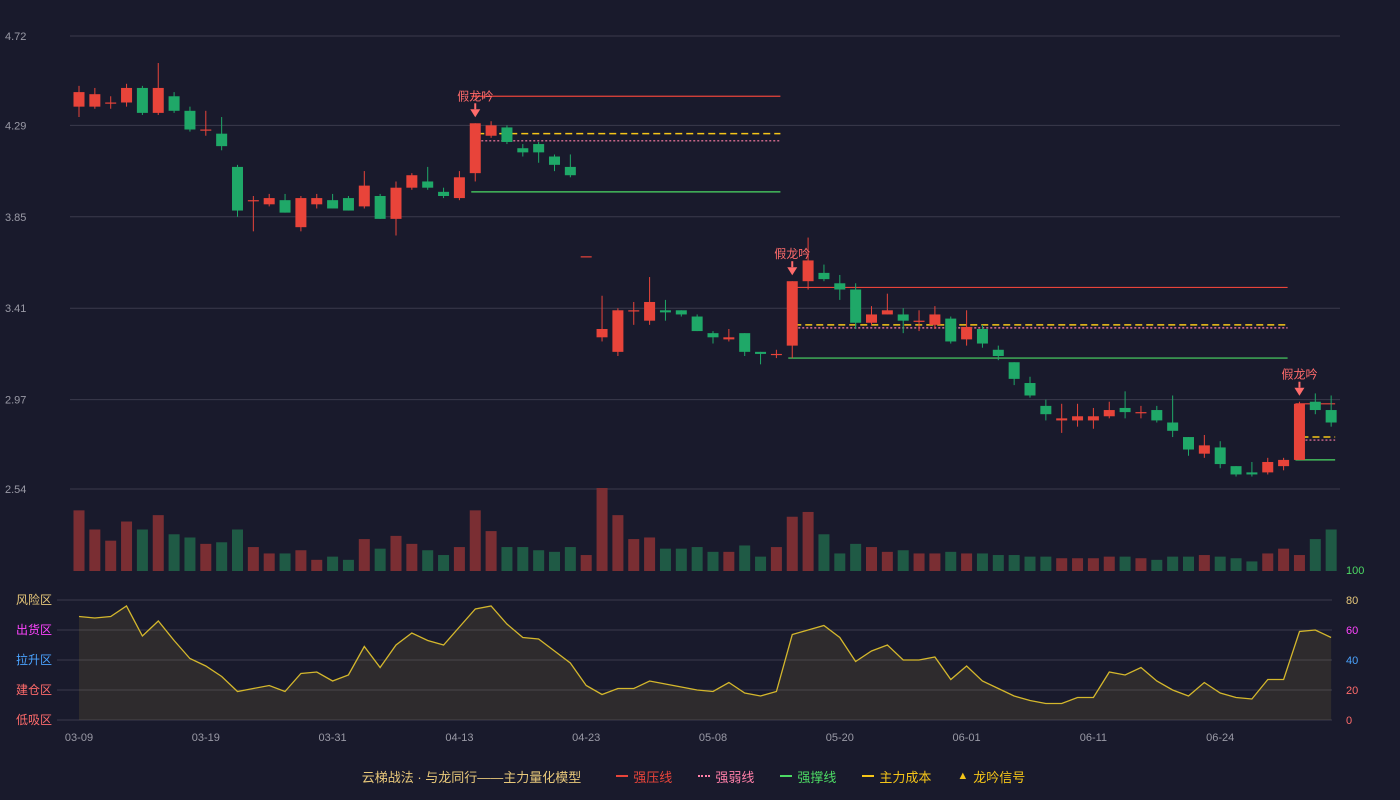 The width and height of the screenshot is (1400, 800). What do you see at coordinates (15, 218) in the screenshot?
I see `price-tick-label: 3.85` at bounding box center [15, 218].